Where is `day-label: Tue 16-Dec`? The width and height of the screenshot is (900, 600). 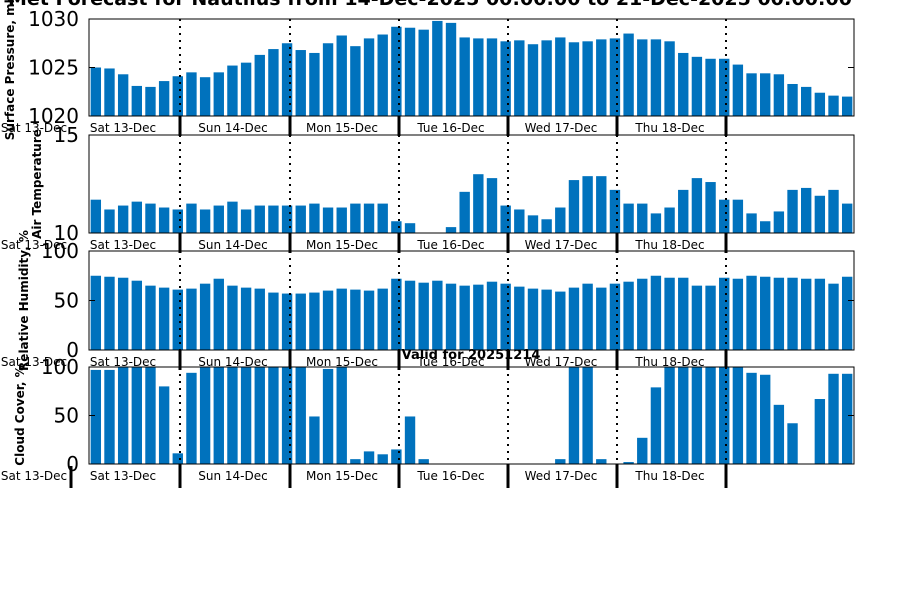
day-label: Tue 16-Dec is located at coordinates (450, 245).